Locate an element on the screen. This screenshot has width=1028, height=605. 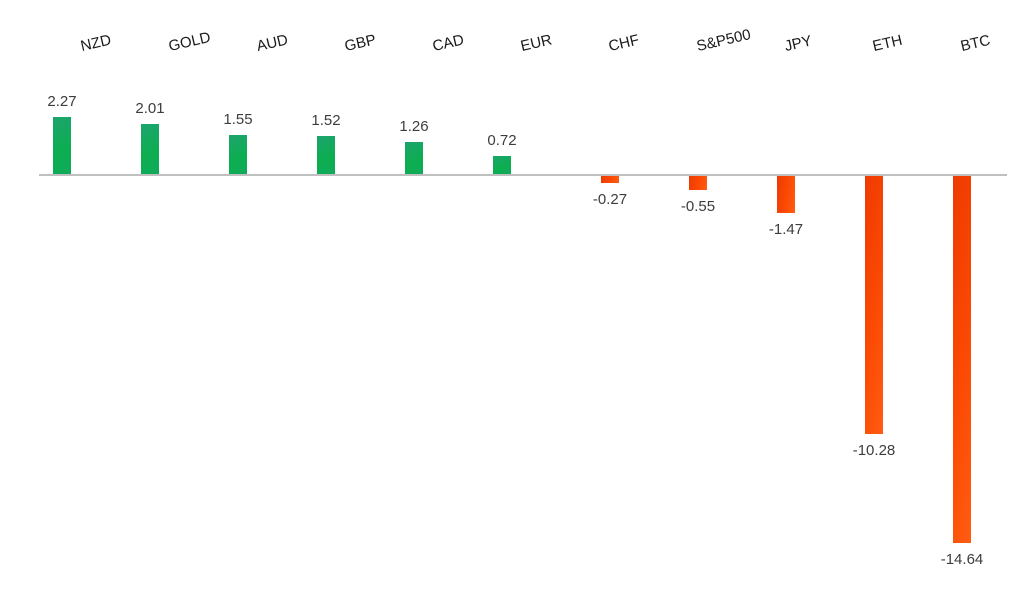
bar-NZD is located at coordinates (62, 145).